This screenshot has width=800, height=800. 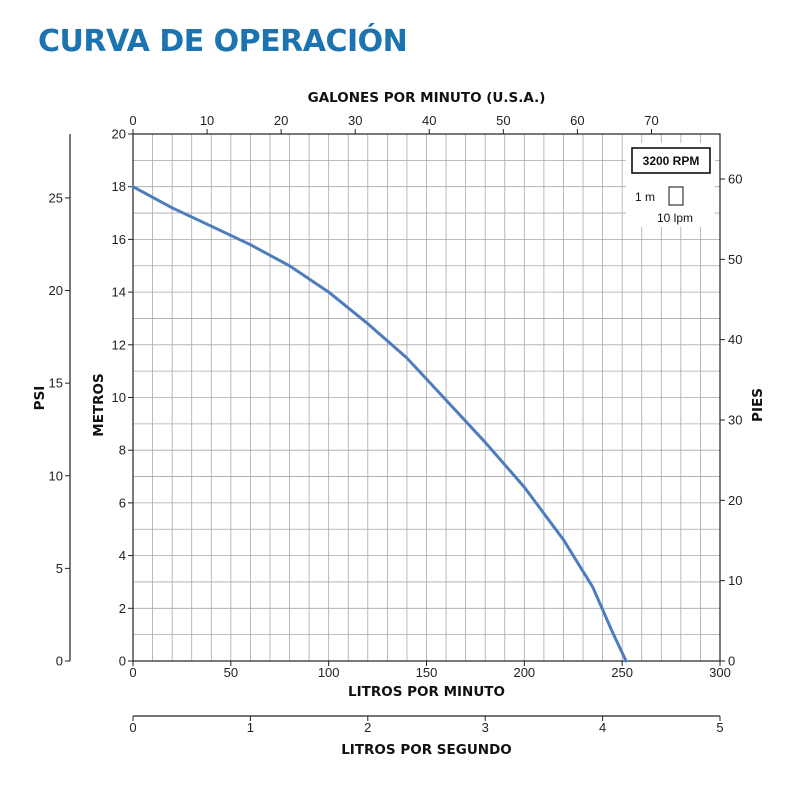 What do you see at coordinates (119, 397) in the screenshot?
I see `left-tick-label: 10` at bounding box center [119, 397].